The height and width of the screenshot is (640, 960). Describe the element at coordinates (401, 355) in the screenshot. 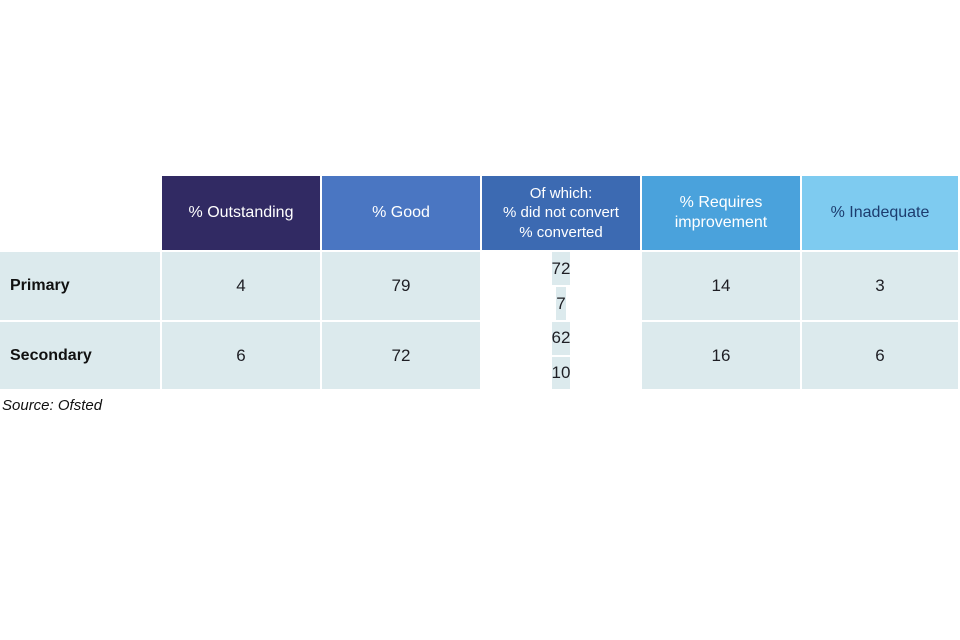

I see `secondary-good-value: 72` at that location.